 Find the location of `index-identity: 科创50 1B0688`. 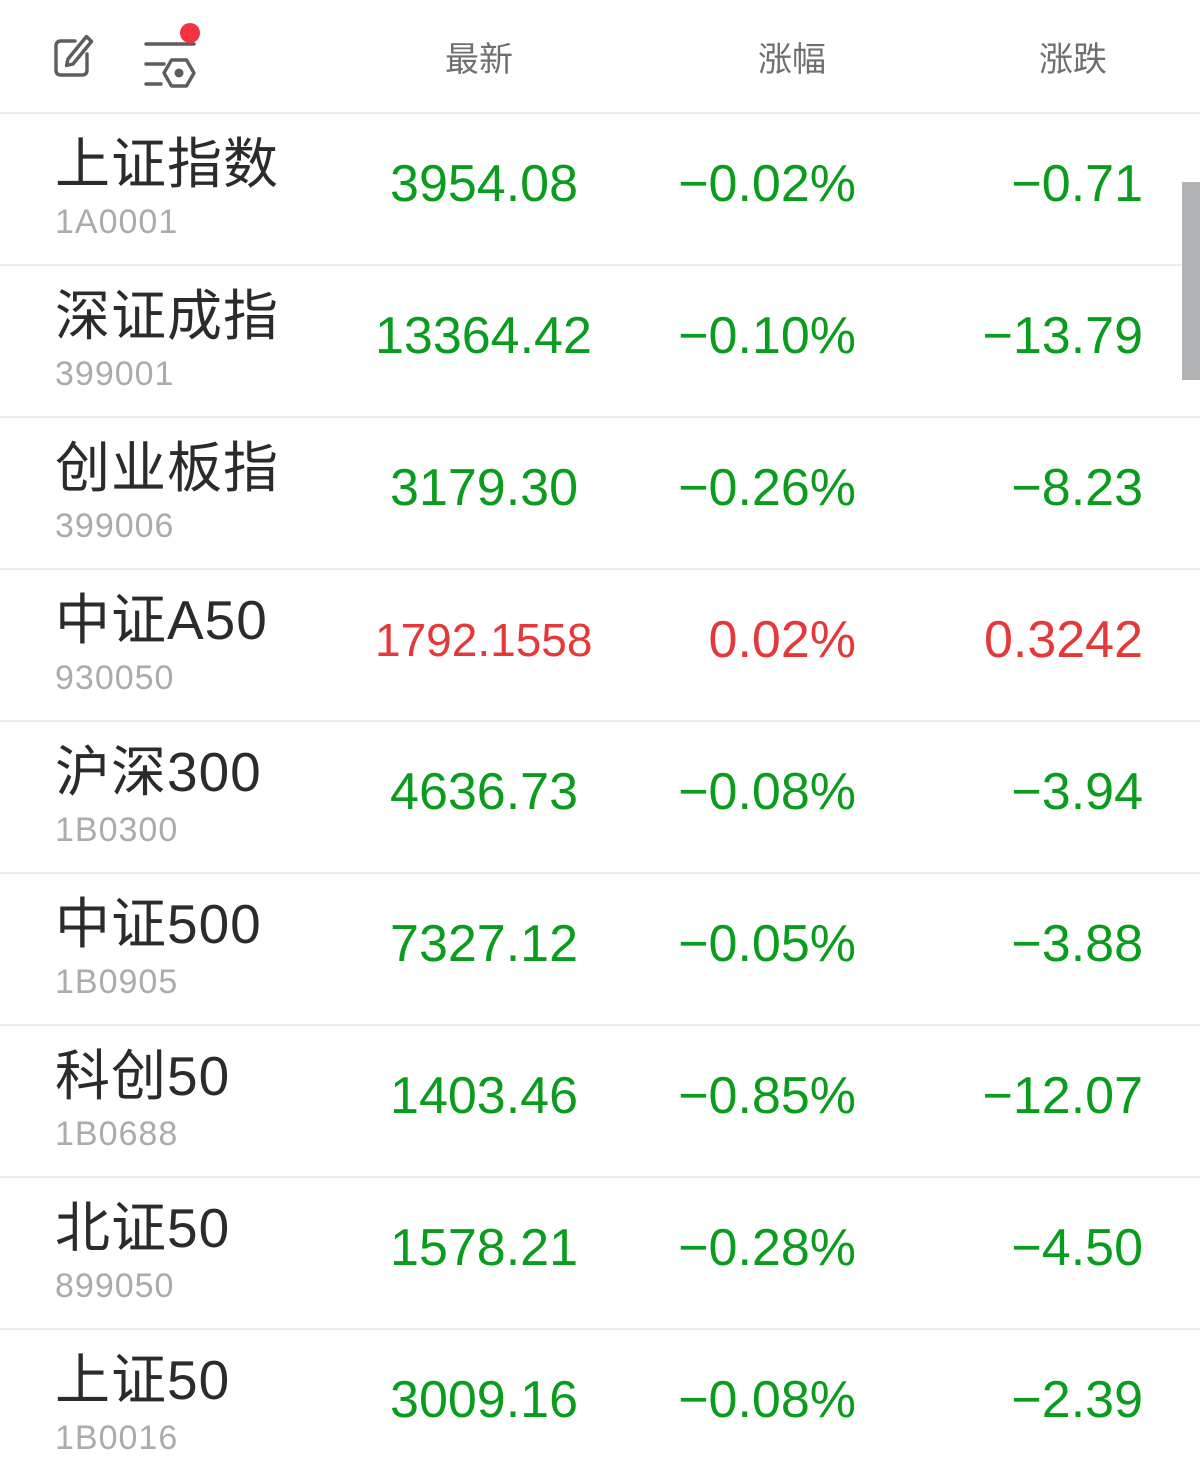

index-identity: 科创50 1B0688 is located at coordinates (187, 1099).